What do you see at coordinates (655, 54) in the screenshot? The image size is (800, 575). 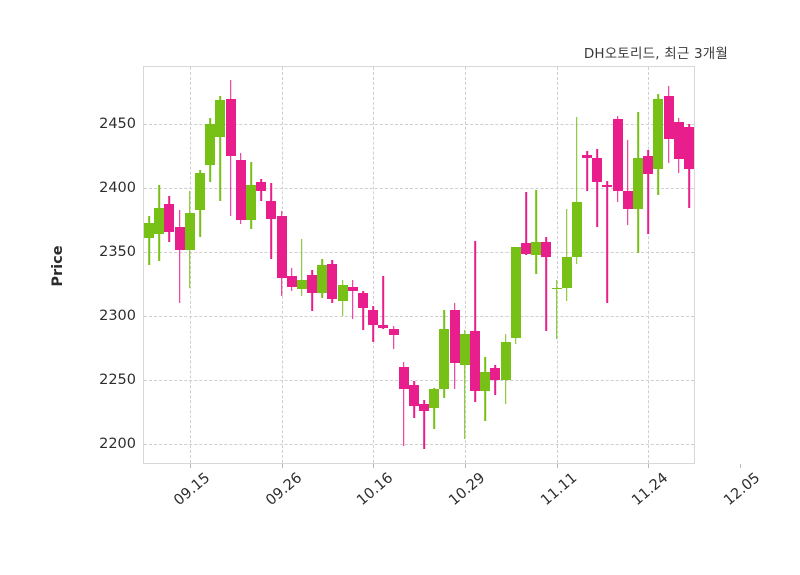 I see `chart-title: DH오토리드, 최근 3개월` at bounding box center [655, 54].